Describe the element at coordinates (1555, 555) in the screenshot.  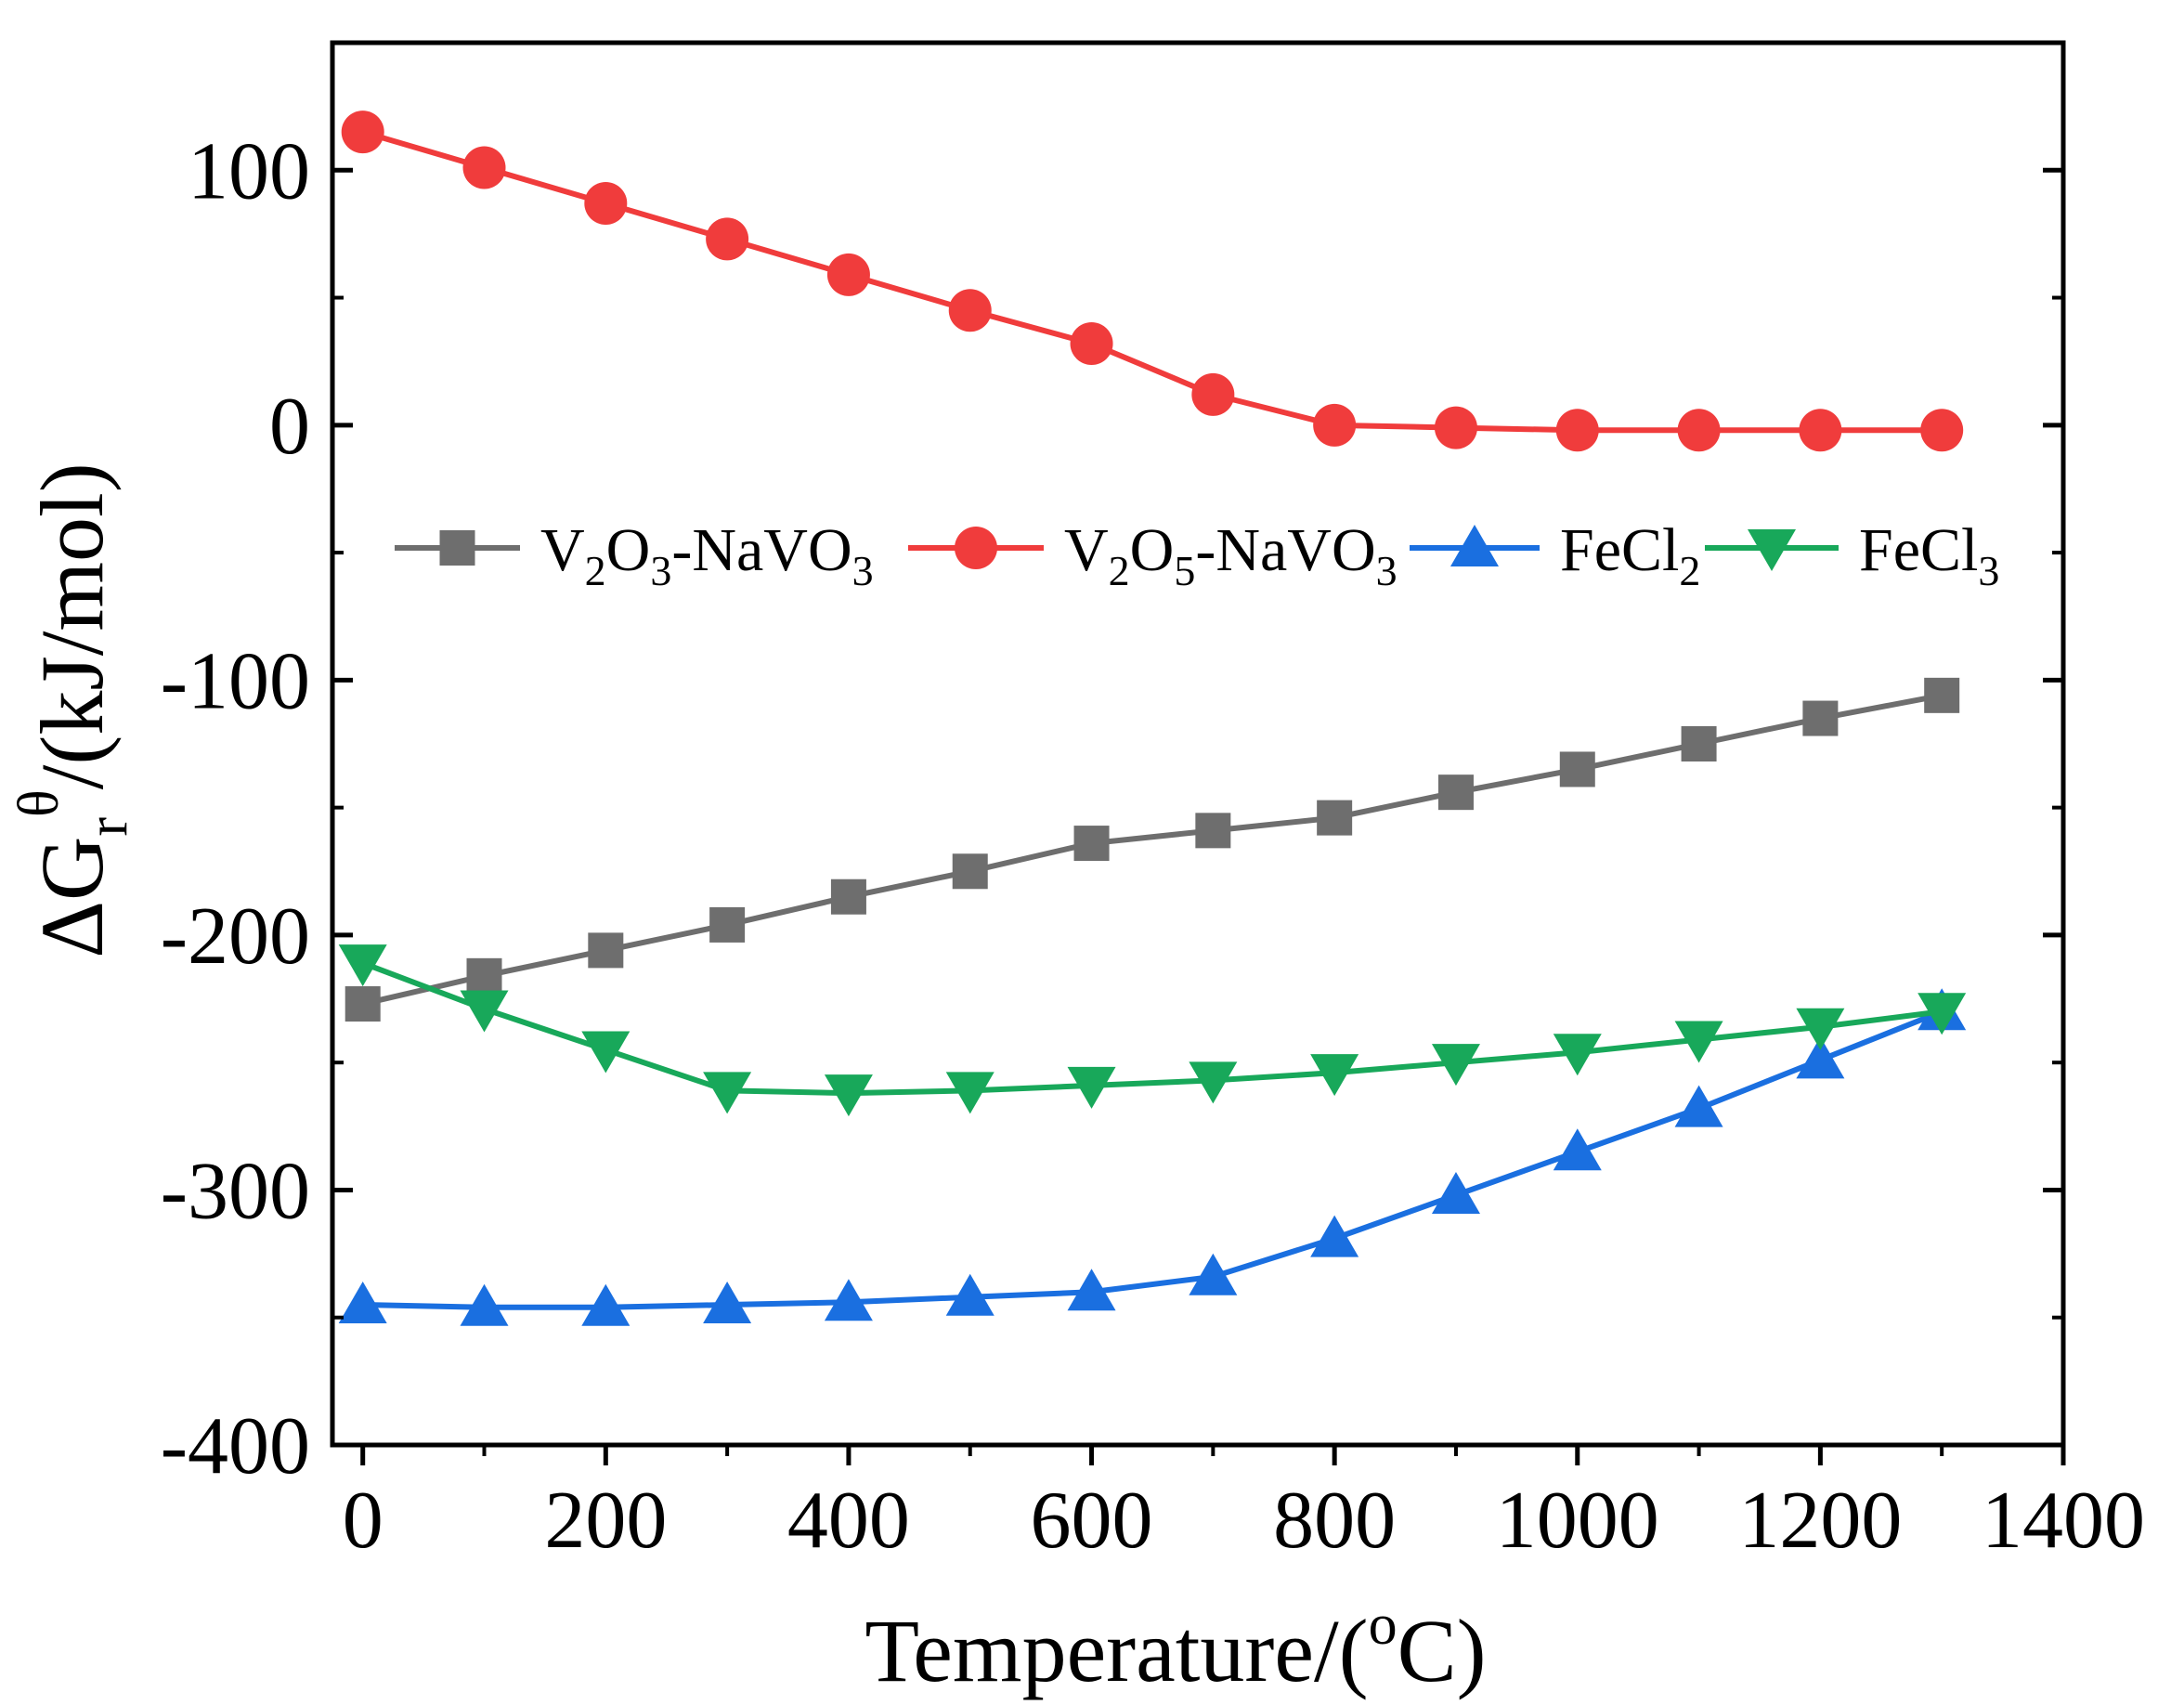
I see `legend-item-fecl2: FeCl2` at that location.